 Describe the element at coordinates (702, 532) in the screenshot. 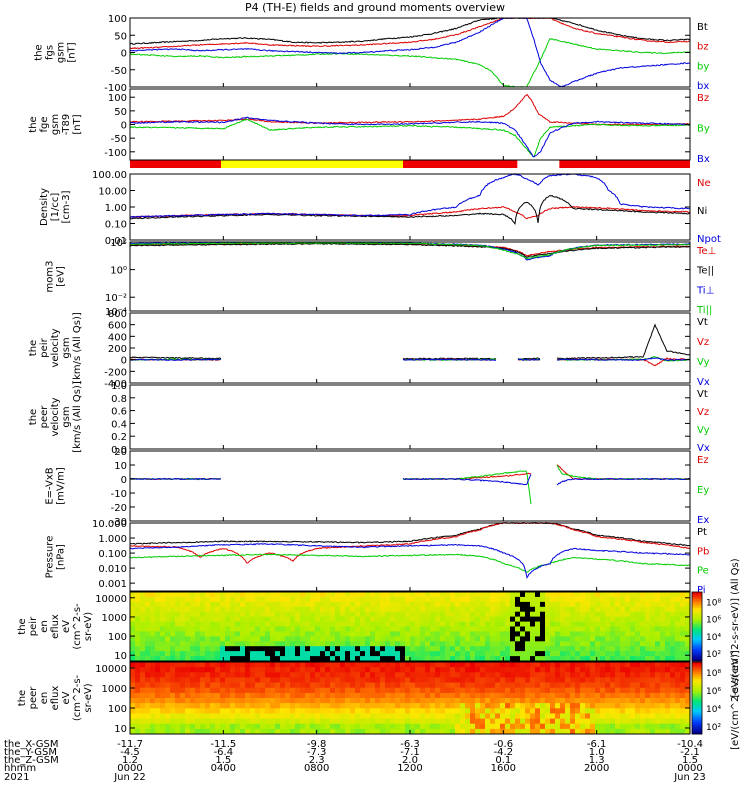

I see `legend-Pt: Pt` at that location.